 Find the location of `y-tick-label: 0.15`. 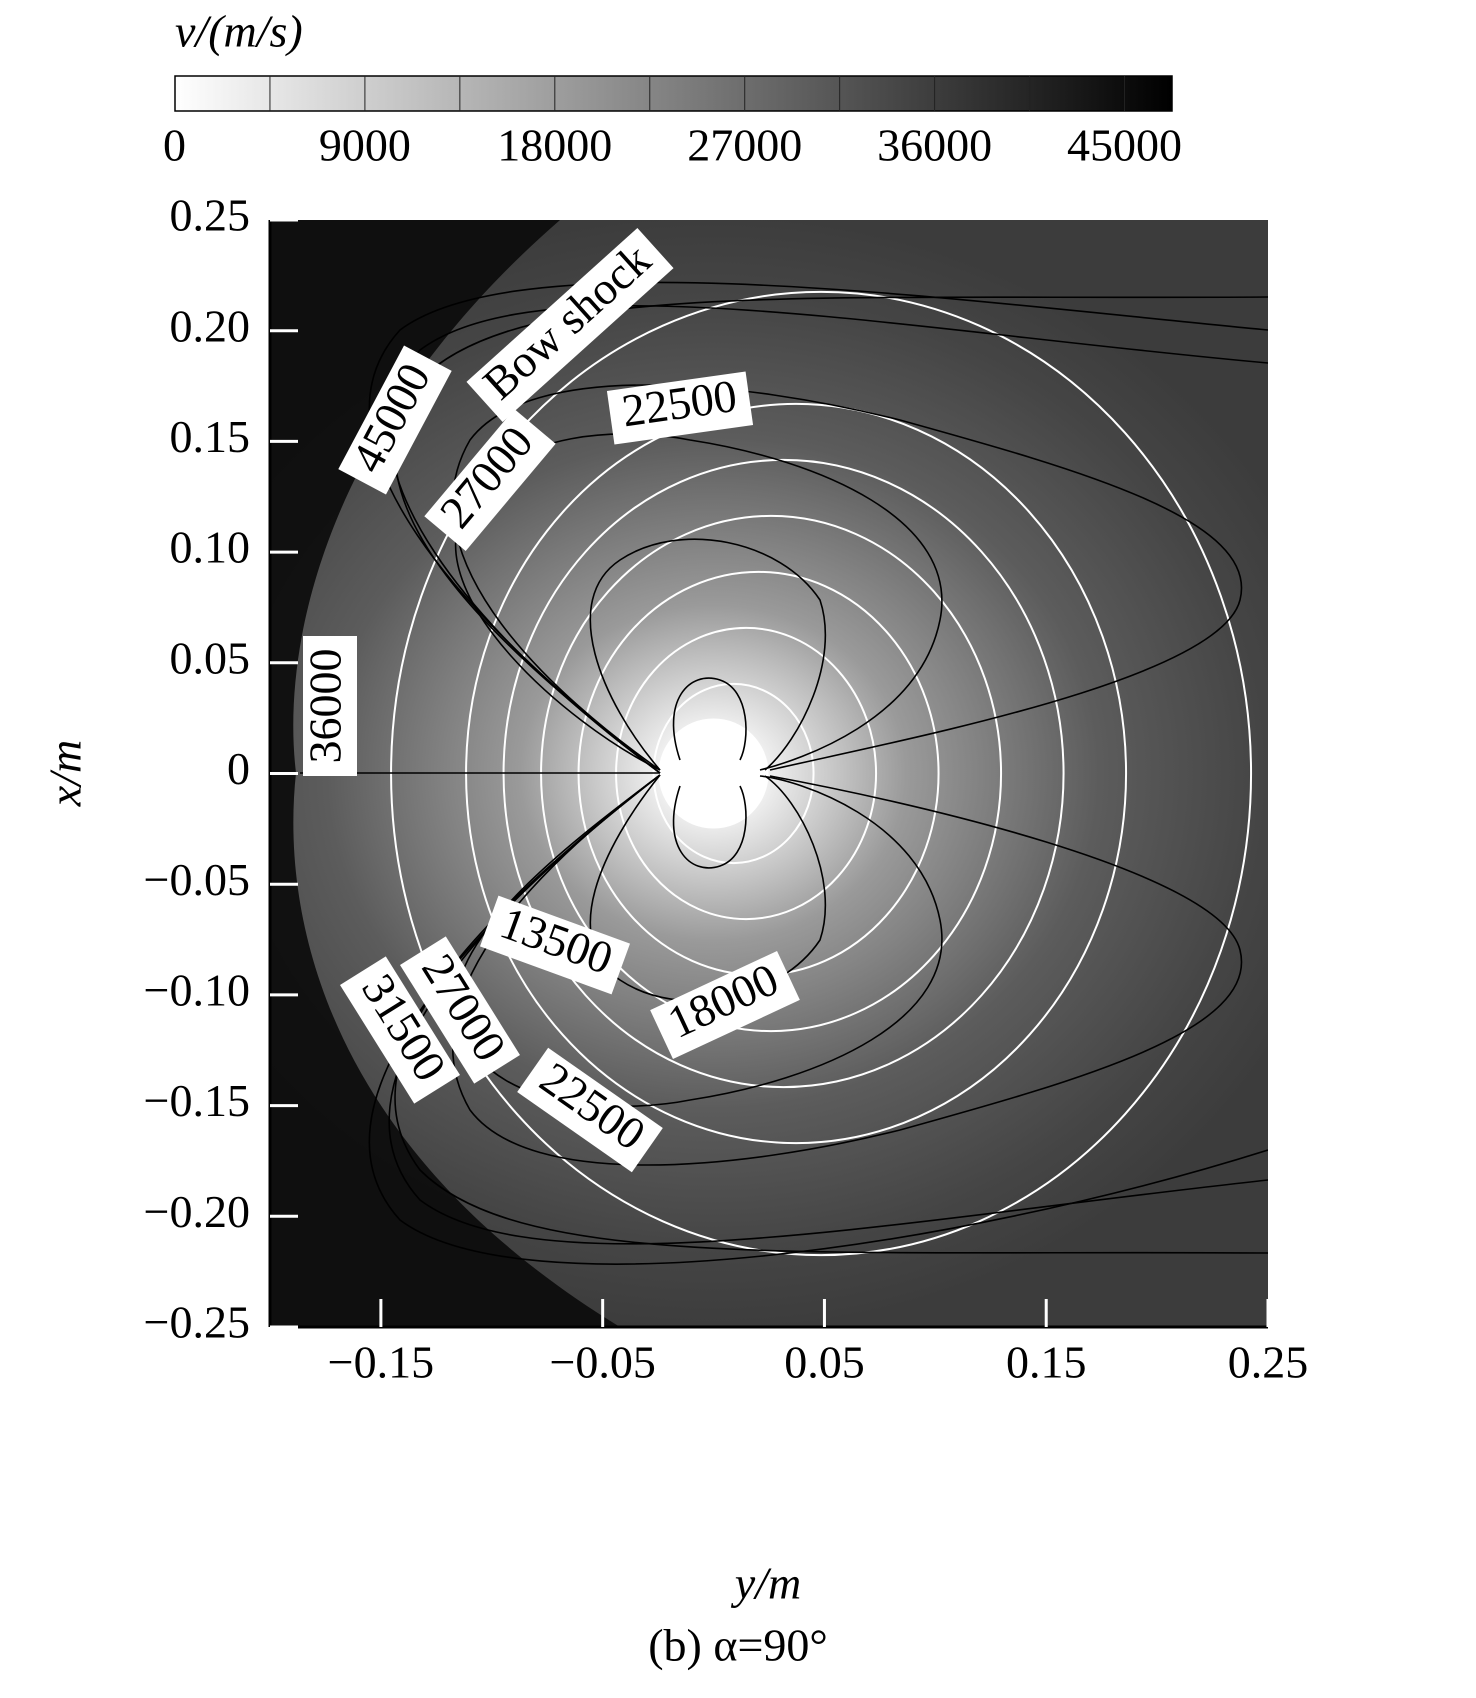

y-tick-label: 0.15 is located at coordinates (210, 436).